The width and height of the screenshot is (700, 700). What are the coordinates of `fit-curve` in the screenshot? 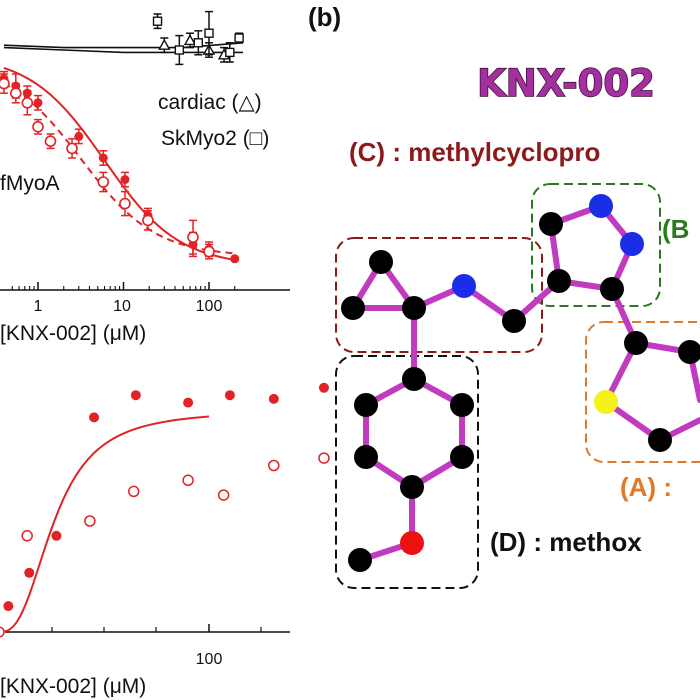 It's located at (105, 524).